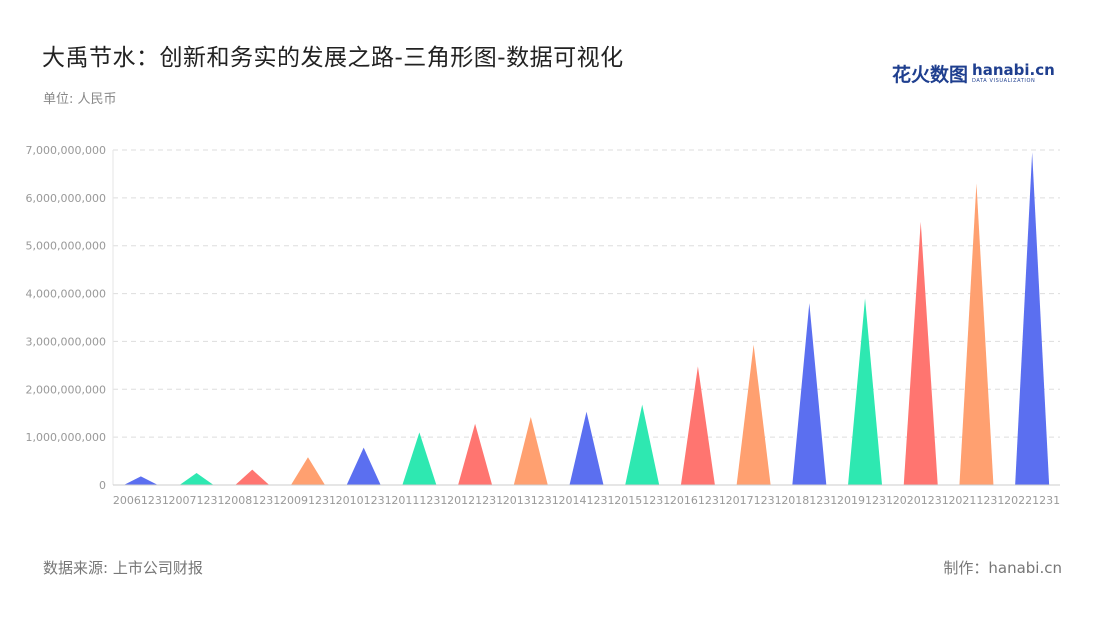  I want to click on x-tick-label: 20221231, so click(1032, 500).